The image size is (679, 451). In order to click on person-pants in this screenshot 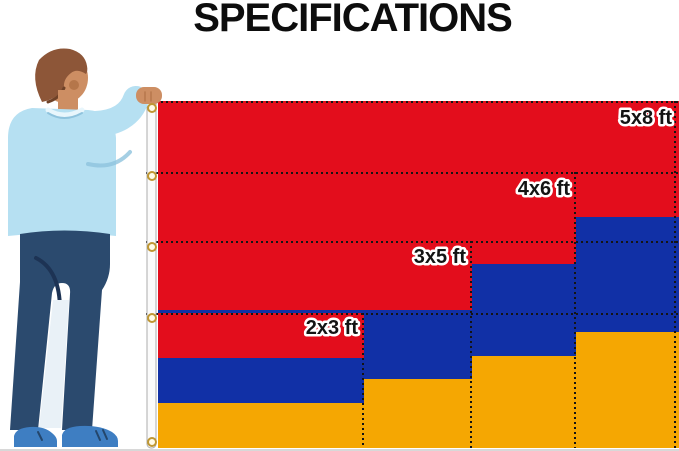, I will do `click(60, 330)`.